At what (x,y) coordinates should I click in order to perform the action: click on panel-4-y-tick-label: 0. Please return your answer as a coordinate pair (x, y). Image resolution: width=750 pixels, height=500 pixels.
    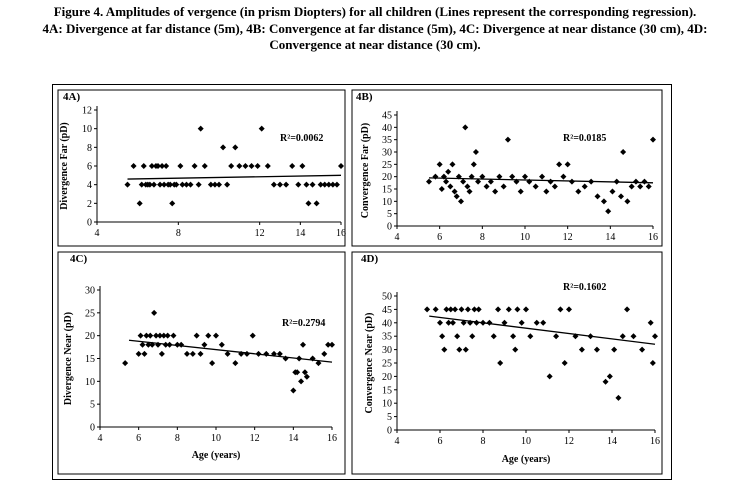
    Looking at the image, I should click on (389, 431).